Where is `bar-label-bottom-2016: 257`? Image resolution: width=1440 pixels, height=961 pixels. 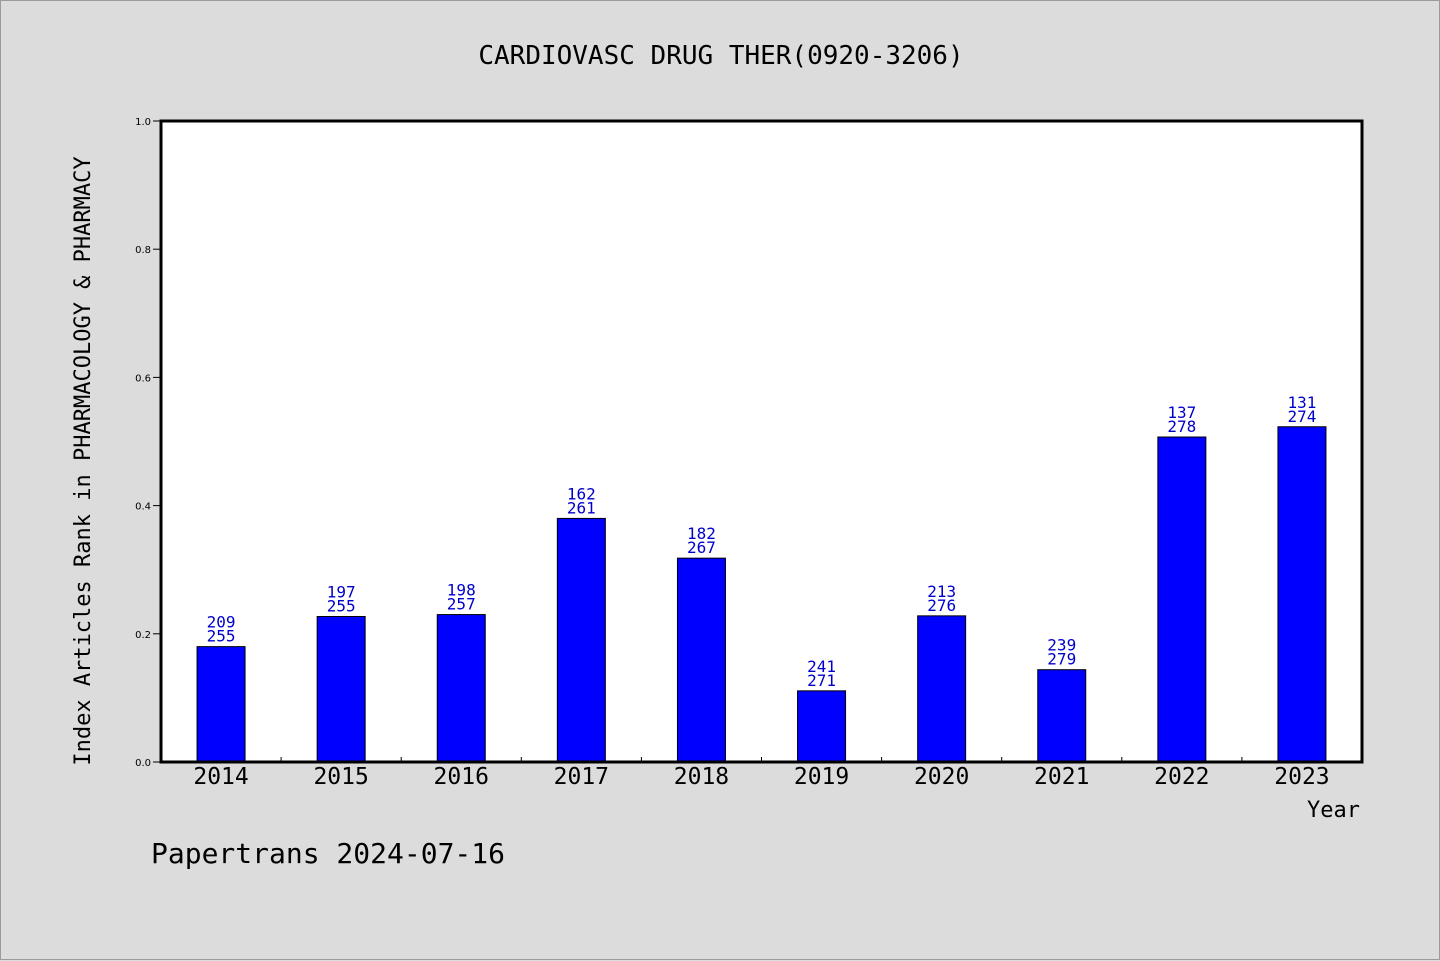
bar-label-bottom-2016: 257 is located at coordinates (461, 604).